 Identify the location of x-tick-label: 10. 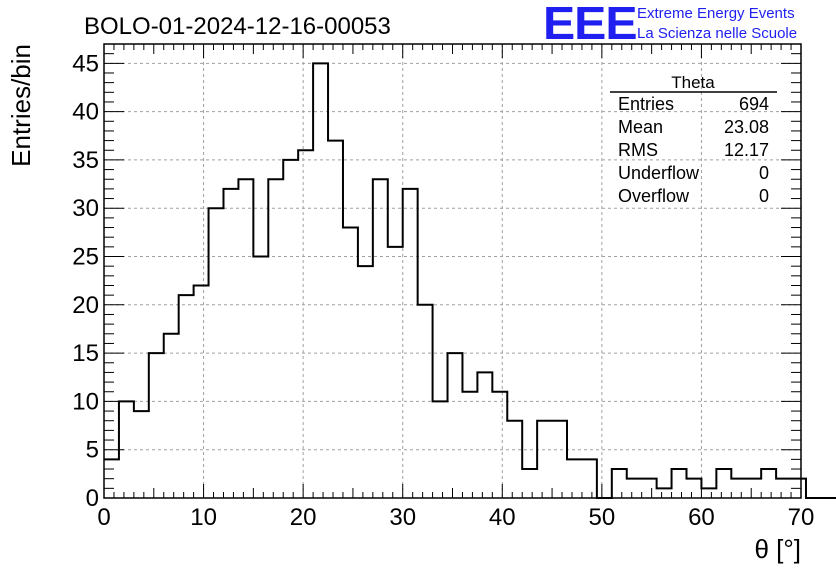
(203, 517).